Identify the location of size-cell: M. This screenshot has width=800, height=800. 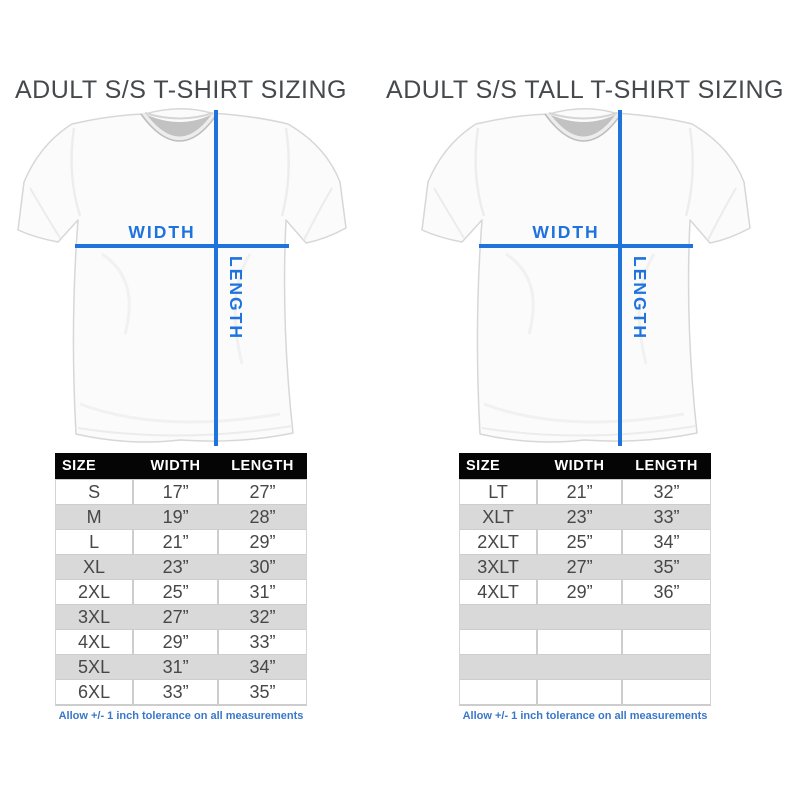
(94, 517).